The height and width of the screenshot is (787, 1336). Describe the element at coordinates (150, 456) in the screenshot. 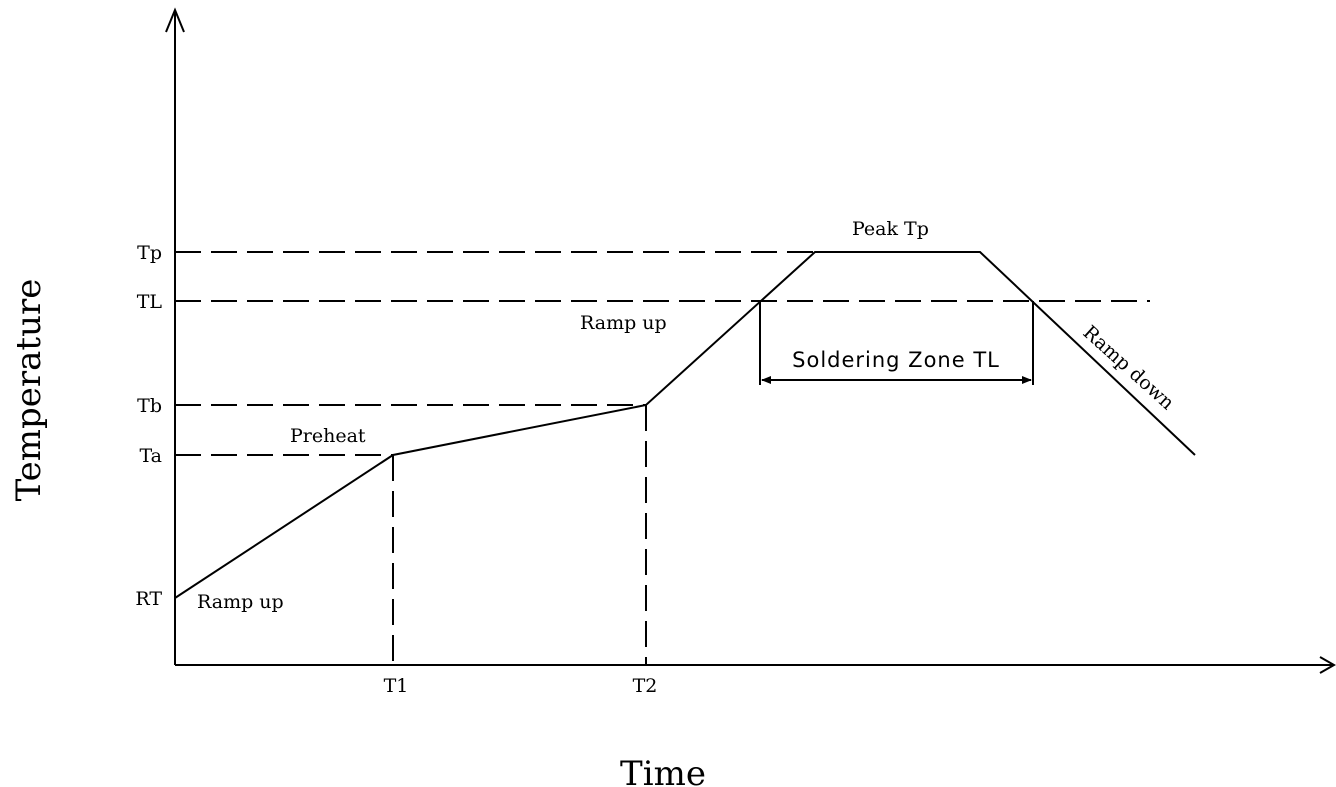

I see `y-label-ta: Ta` at that location.